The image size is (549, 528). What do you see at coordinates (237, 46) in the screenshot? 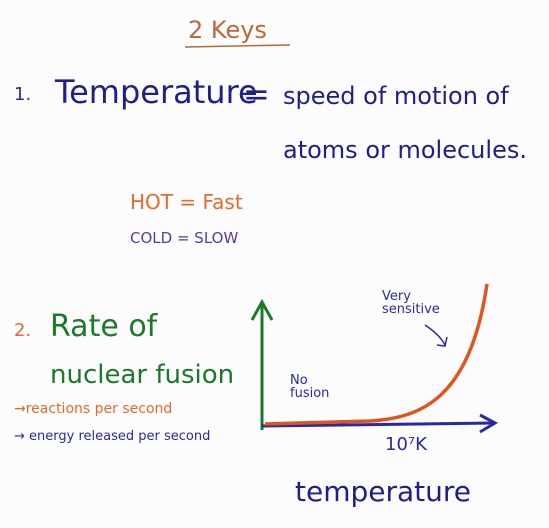
I see `title-underline` at bounding box center [237, 46].